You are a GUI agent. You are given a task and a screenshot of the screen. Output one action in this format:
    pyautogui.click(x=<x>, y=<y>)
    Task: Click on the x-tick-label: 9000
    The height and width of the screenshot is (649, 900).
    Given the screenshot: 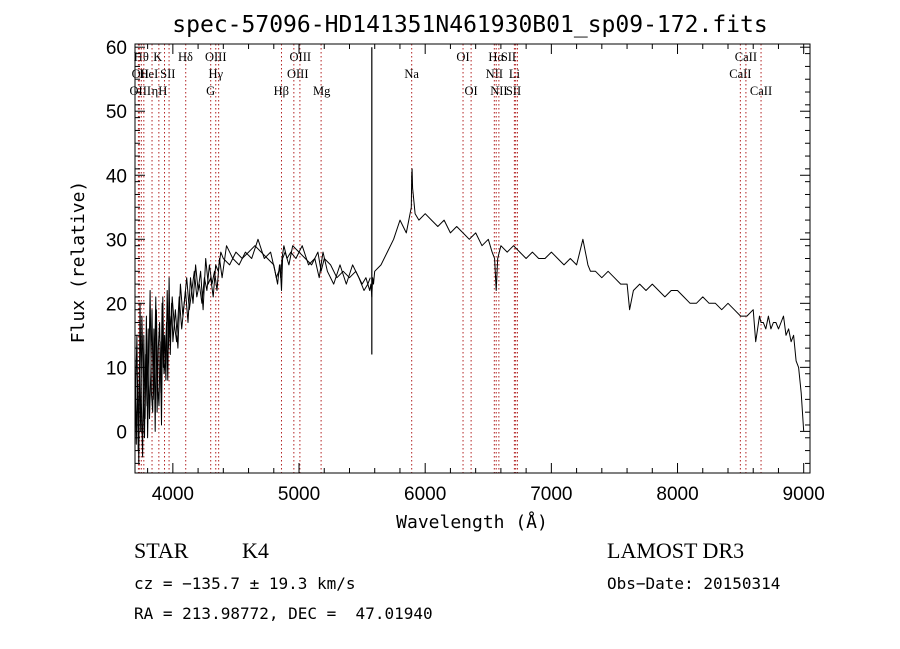 What is the action you would take?
    pyautogui.click(x=804, y=494)
    